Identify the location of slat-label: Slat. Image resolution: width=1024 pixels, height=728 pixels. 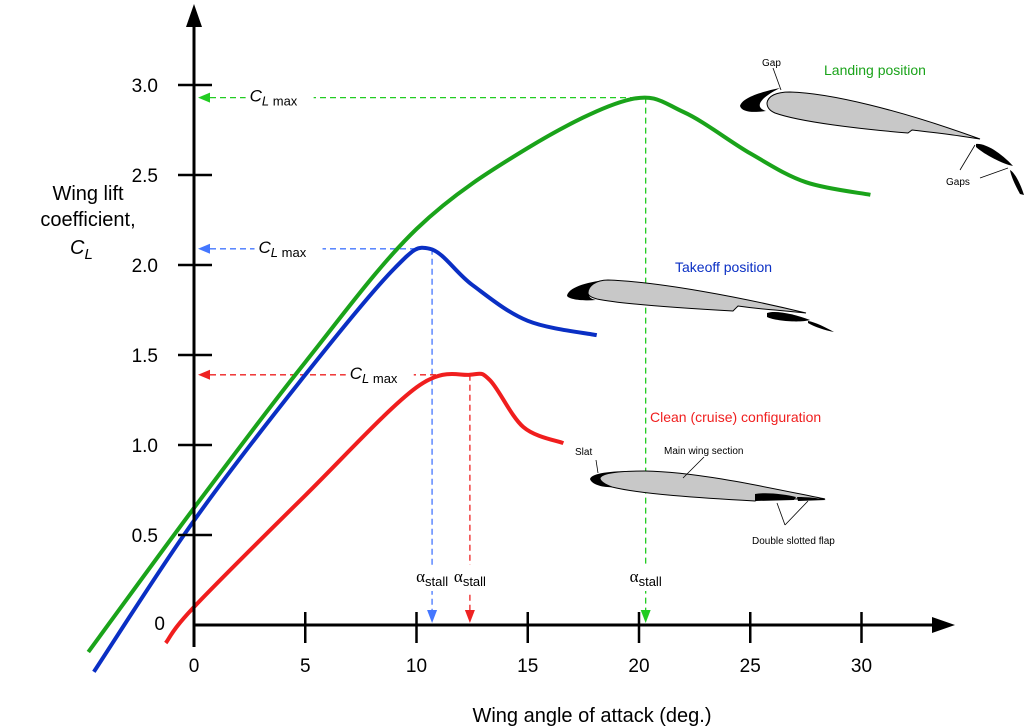
(583, 452).